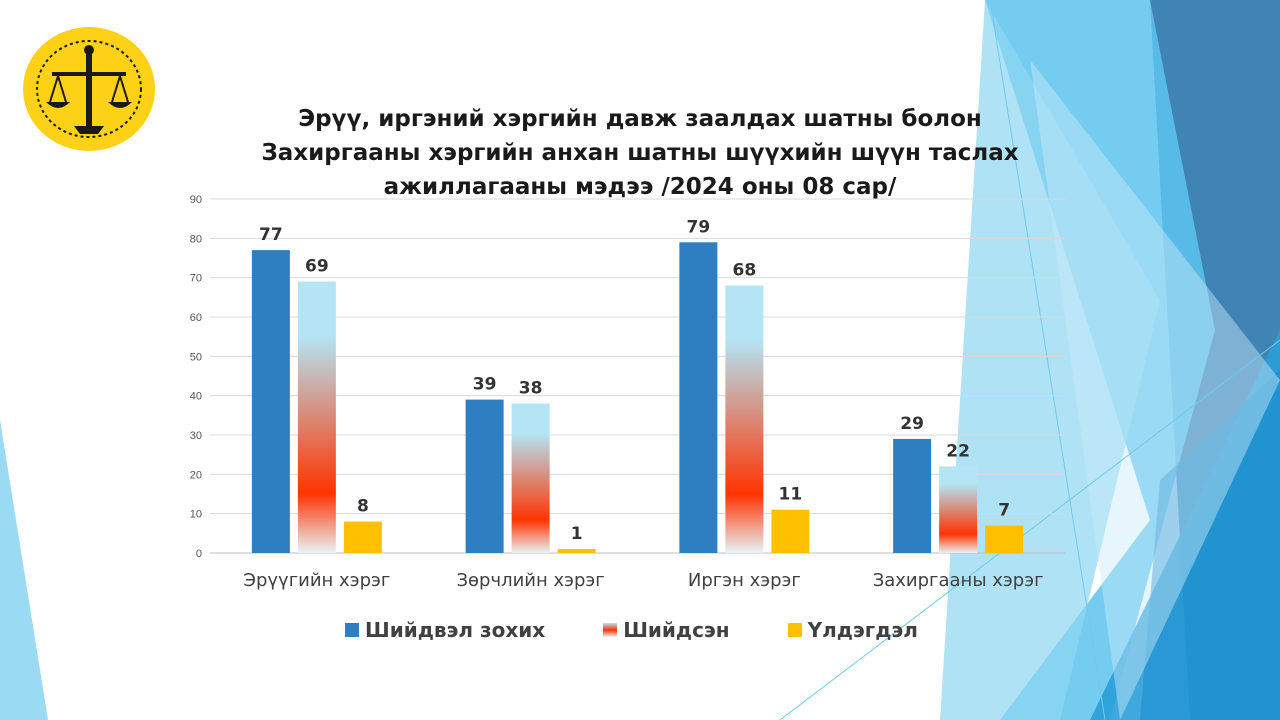  What do you see at coordinates (196, 200) in the screenshot?
I see `y-tick-label: 90` at bounding box center [196, 200].